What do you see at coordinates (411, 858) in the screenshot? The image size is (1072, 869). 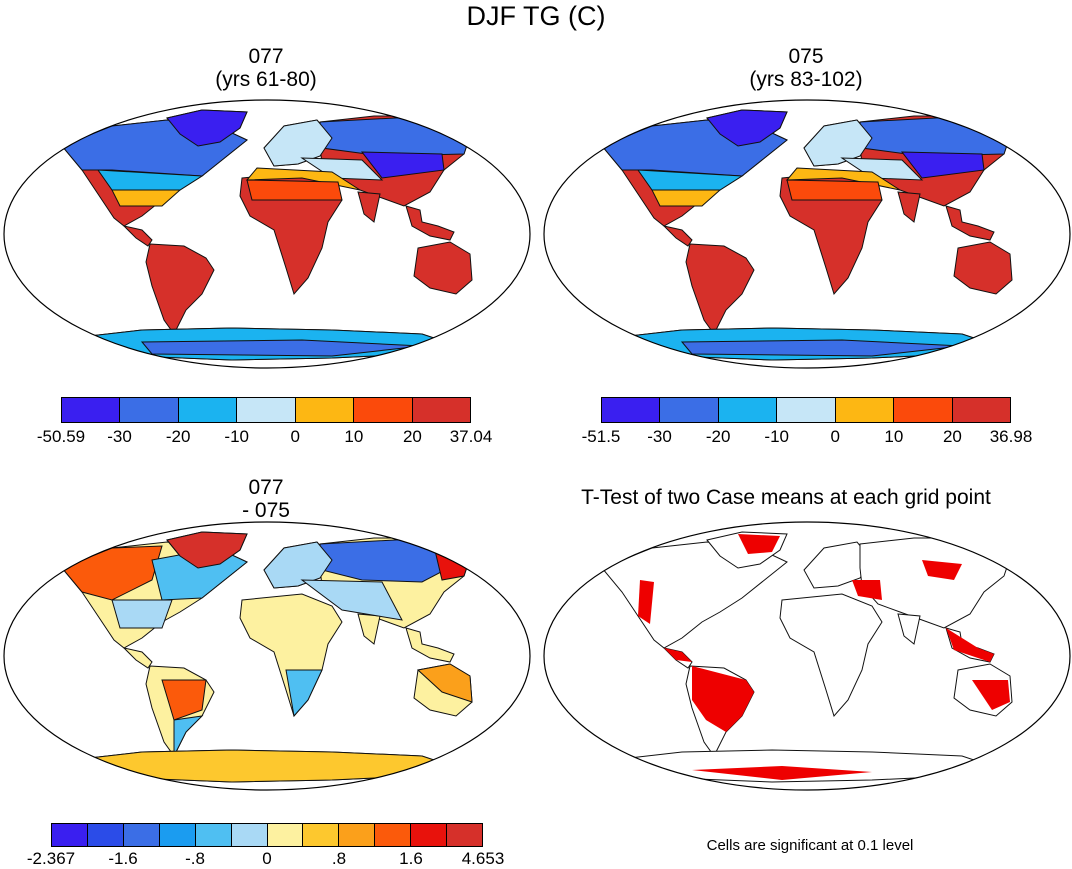 I see `colorbar-tick-label: 1.6` at bounding box center [411, 858].